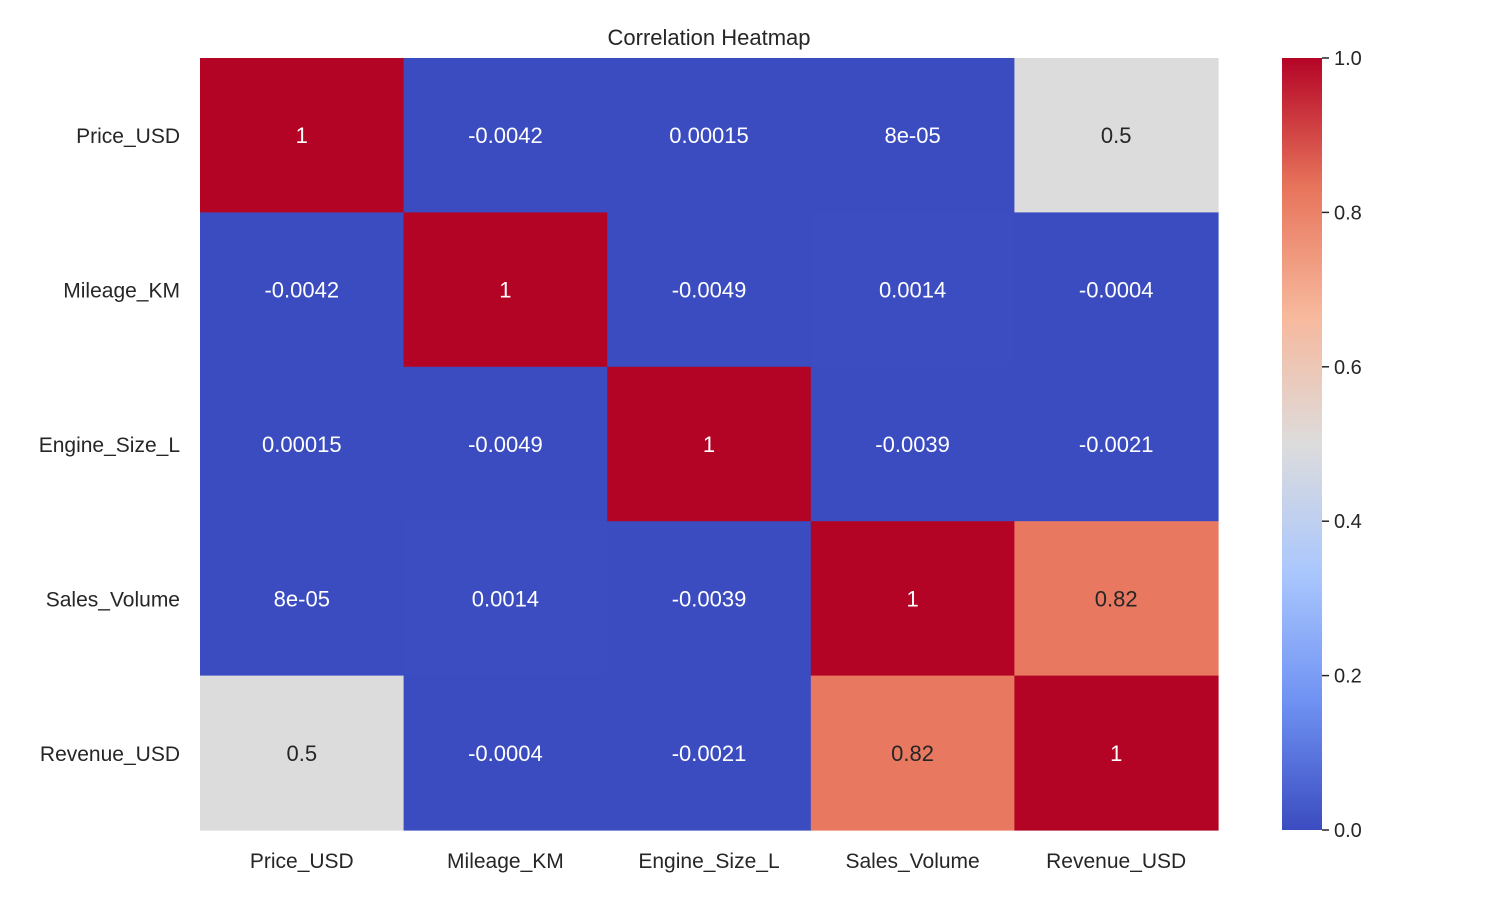 The width and height of the screenshot is (1500, 900). What do you see at coordinates (1348, 213) in the screenshot?
I see `colorbar-tick-label: 0.8` at bounding box center [1348, 213].